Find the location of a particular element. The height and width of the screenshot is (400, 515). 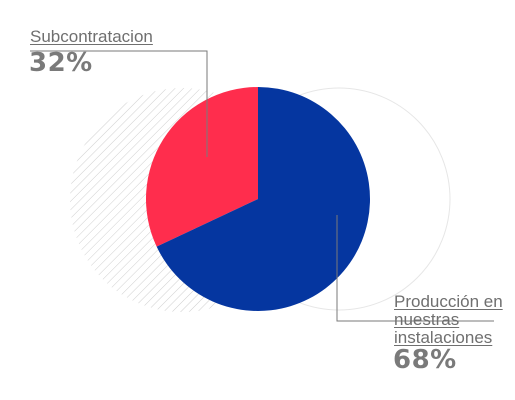

slice-label-produccion: Producción en nuestras instalaciones is located at coordinates (448, 319).